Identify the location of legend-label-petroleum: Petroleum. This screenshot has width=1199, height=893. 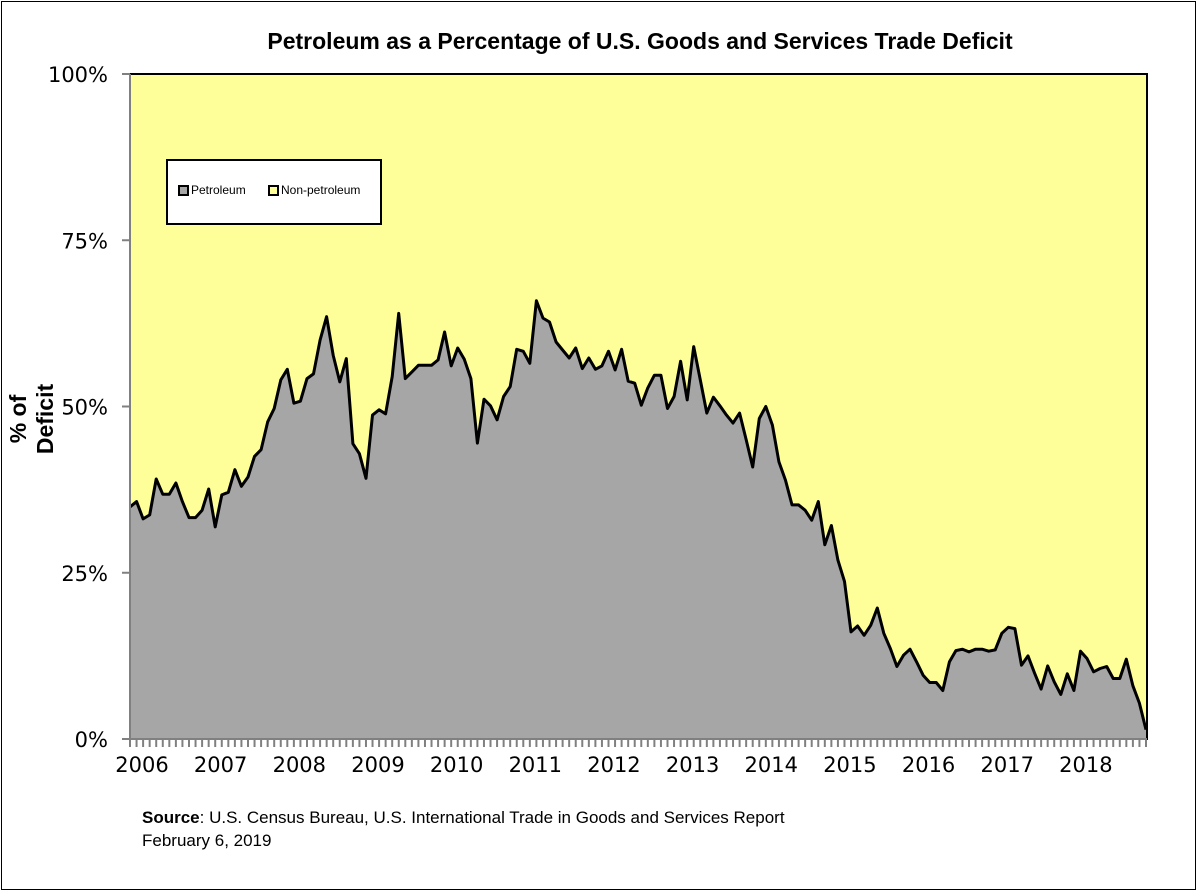
(218, 190).